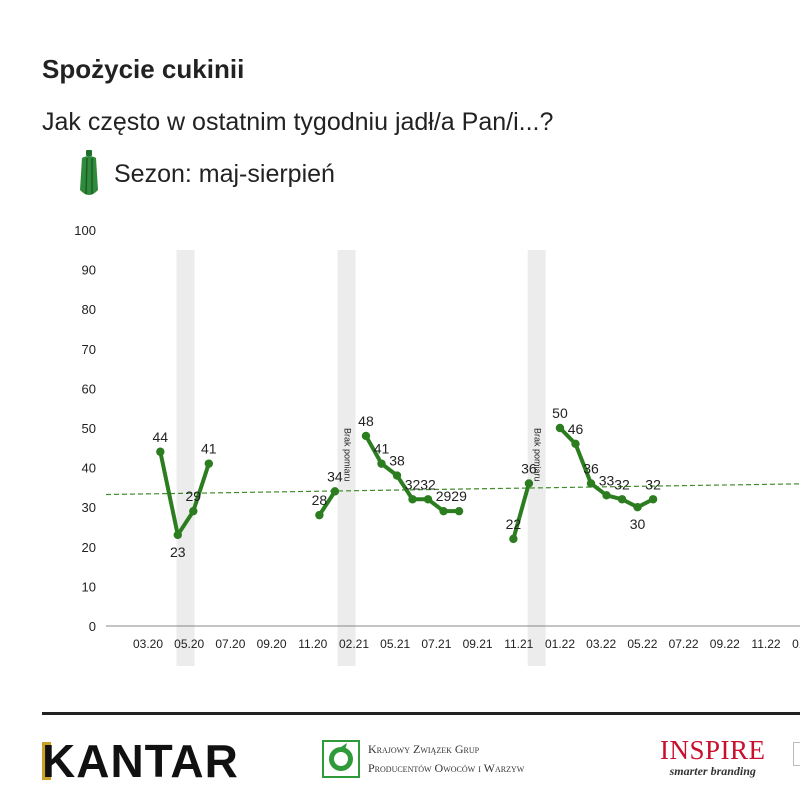 The width and height of the screenshot is (800, 800). Describe the element at coordinates (46, 761) in the screenshot. I see `kantar-logo-accent` at that location.